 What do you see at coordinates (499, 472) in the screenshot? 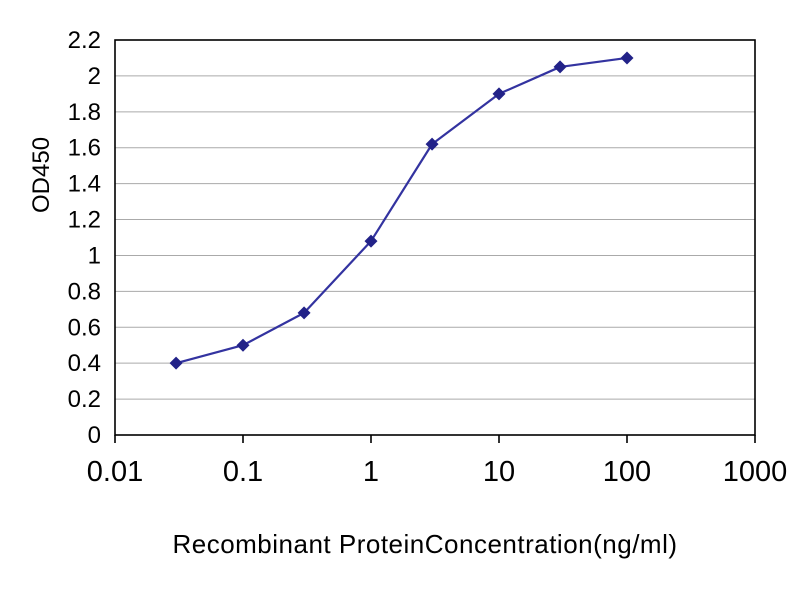
I see `x-tick-label: 10` at bounding box center [499, 472].